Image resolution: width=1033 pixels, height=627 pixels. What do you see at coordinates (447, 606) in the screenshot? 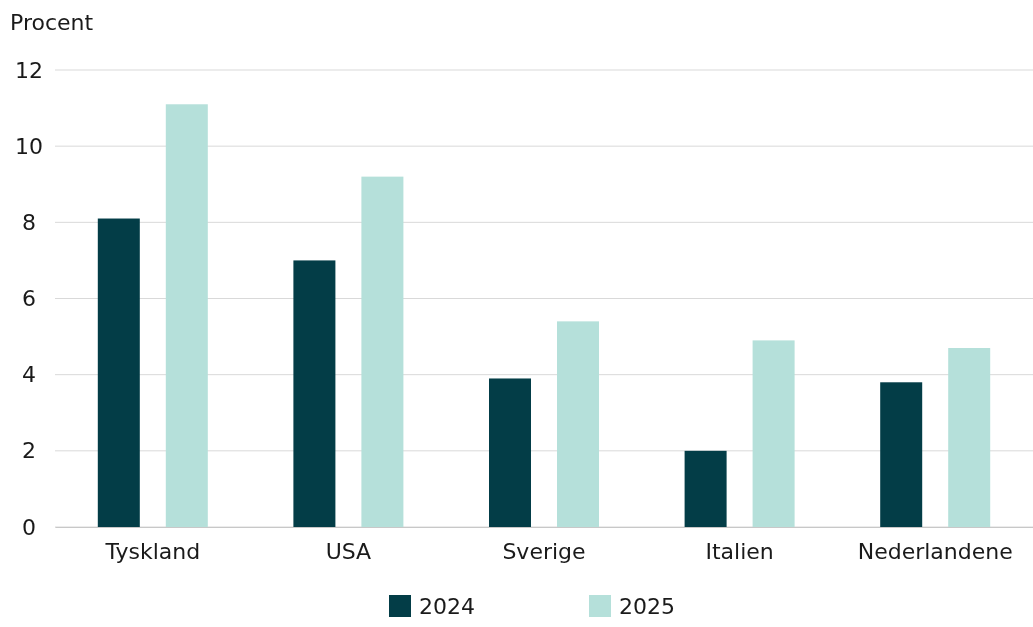
I see `legend-label: 2024` at bounding box center [447, 606].